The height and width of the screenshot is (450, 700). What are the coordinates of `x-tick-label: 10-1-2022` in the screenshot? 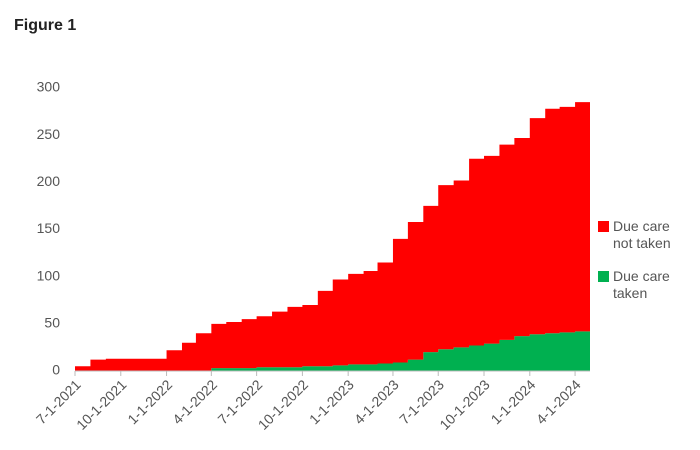 It's located at (283, 404).